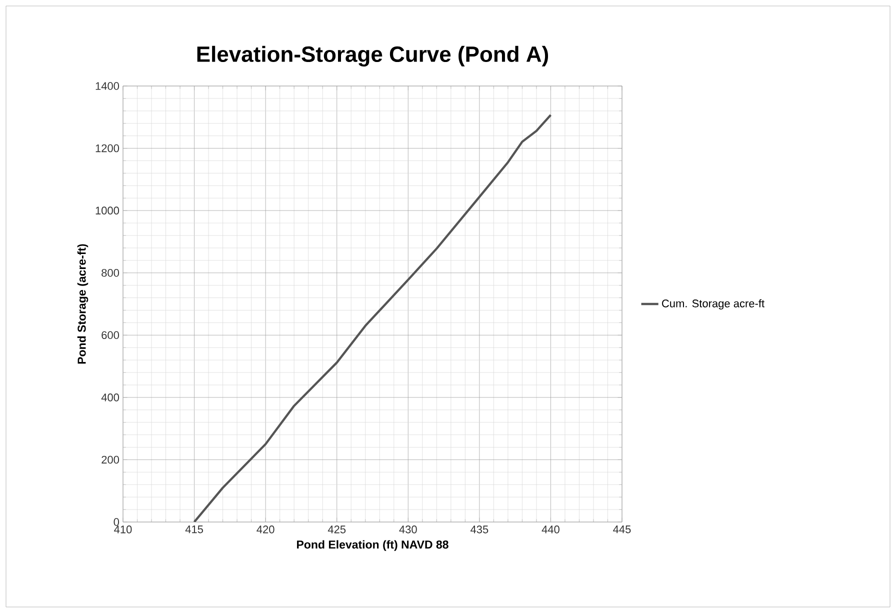  I want to click on x-tick-label: 425, so click(337, 530).